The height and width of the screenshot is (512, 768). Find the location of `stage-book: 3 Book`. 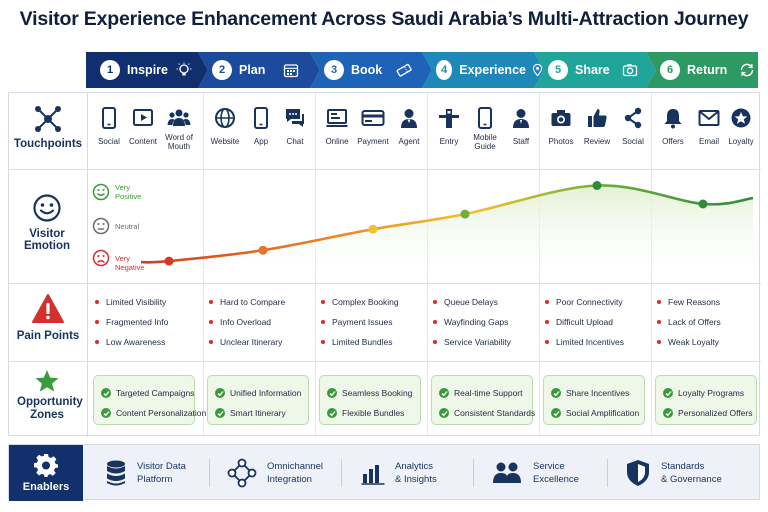

stage-book: 3 Book is located at coordinates (371, 70).